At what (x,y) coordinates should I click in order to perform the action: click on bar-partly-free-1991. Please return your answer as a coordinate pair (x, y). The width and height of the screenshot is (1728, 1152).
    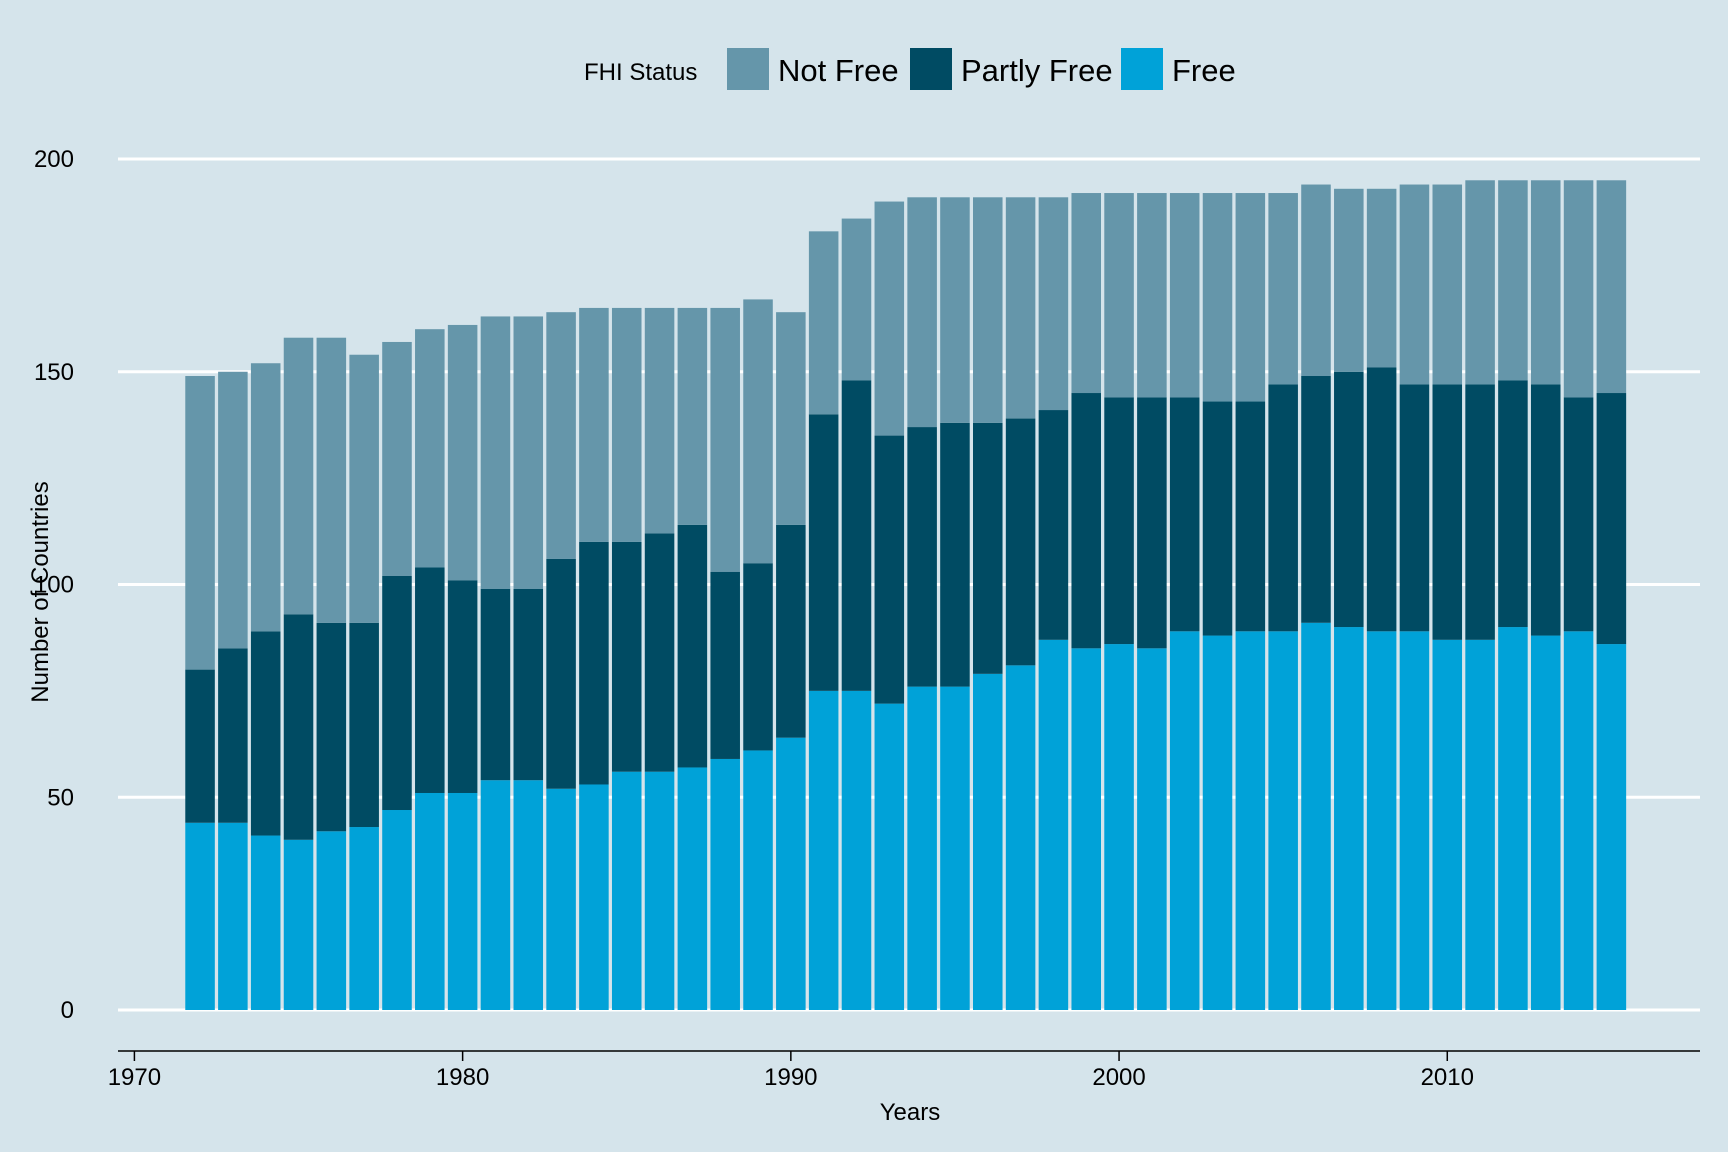
    Looking at the image, I should click on (823, 552).